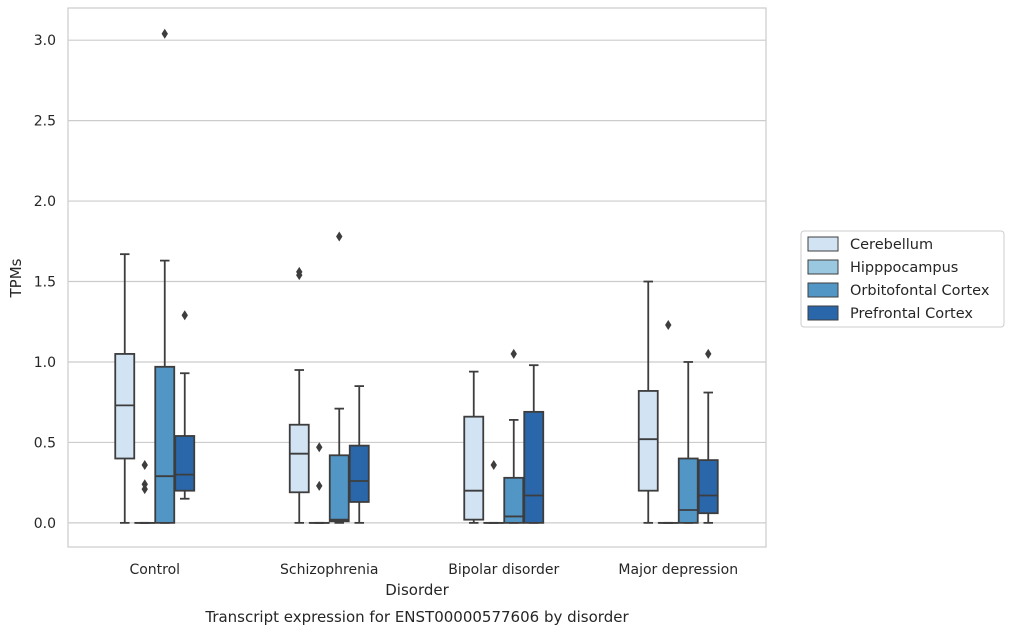 This screenshot has height=634, width=1014. What do you see at coordinates (154, 570) in the screenshot?
I see `x-tick-label: Control` at bounding box center [154, 570].